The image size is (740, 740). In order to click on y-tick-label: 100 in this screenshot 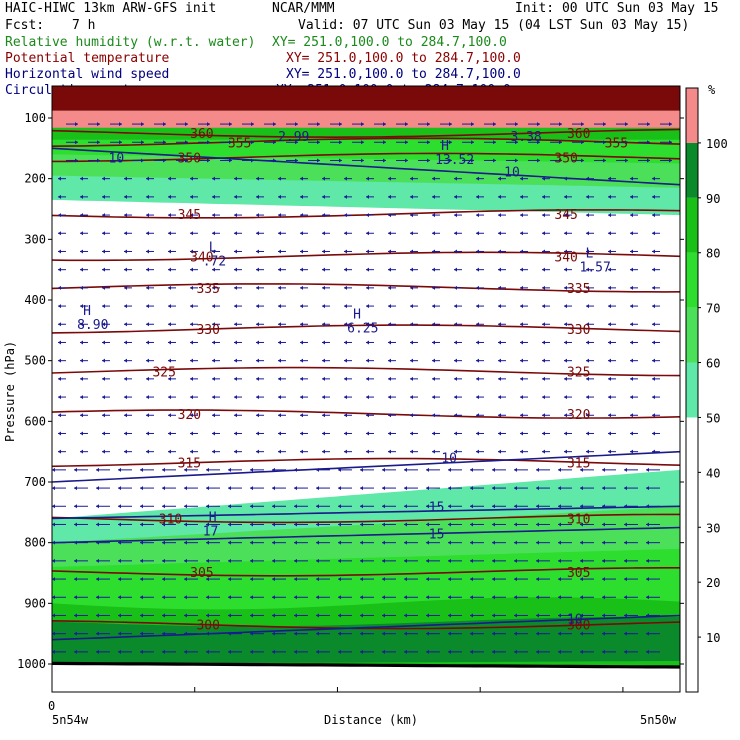, I will do `click(35, 118)`.